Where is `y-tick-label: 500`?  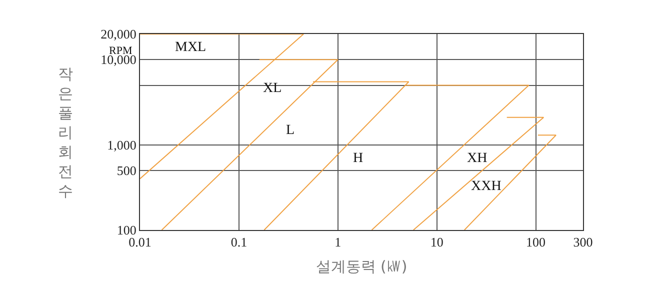
y-tick-label: 500 is located at coordinates (126, 170).